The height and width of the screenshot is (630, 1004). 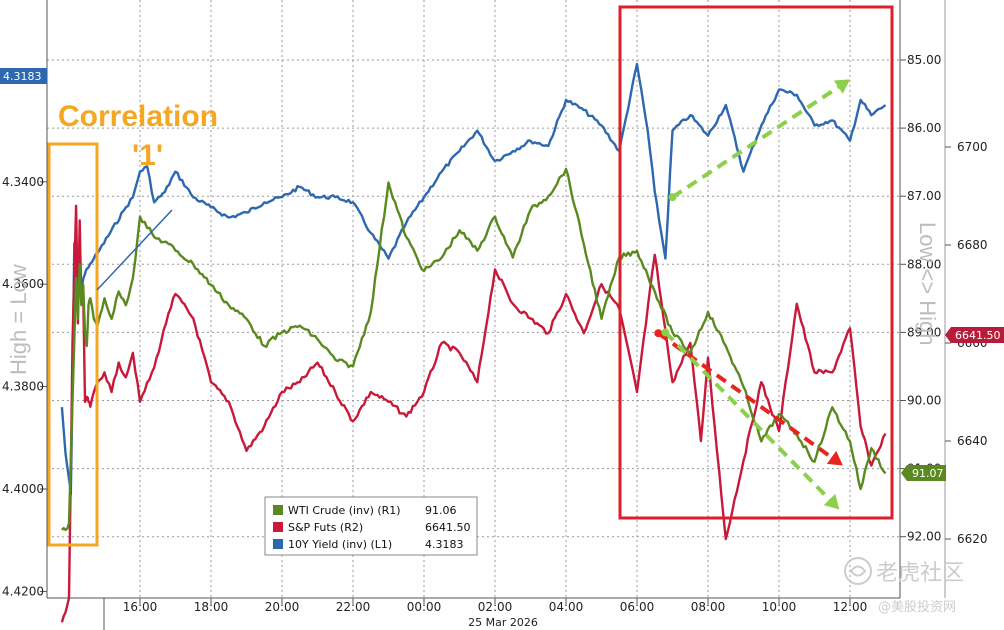 I want to click on legend-value-spx: 6641.50, so click(x=448, y=527).